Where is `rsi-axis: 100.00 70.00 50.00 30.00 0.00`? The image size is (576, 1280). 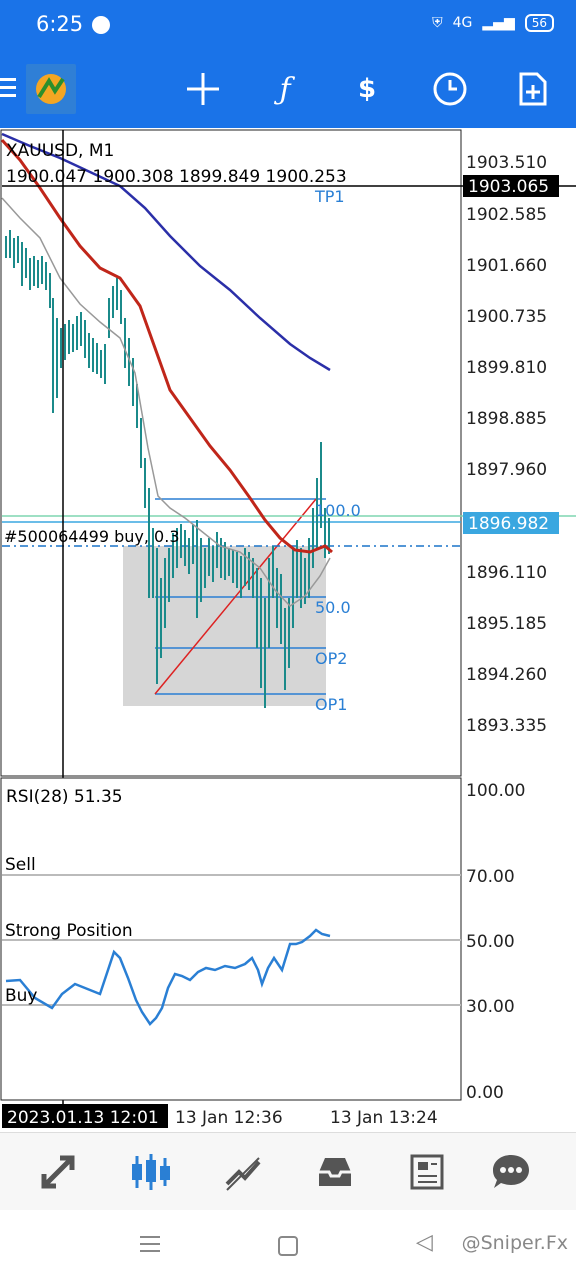
rsi-axis: 100.00 70.00 50.00 30.00 0.00 is located at coordinates (495, 942).